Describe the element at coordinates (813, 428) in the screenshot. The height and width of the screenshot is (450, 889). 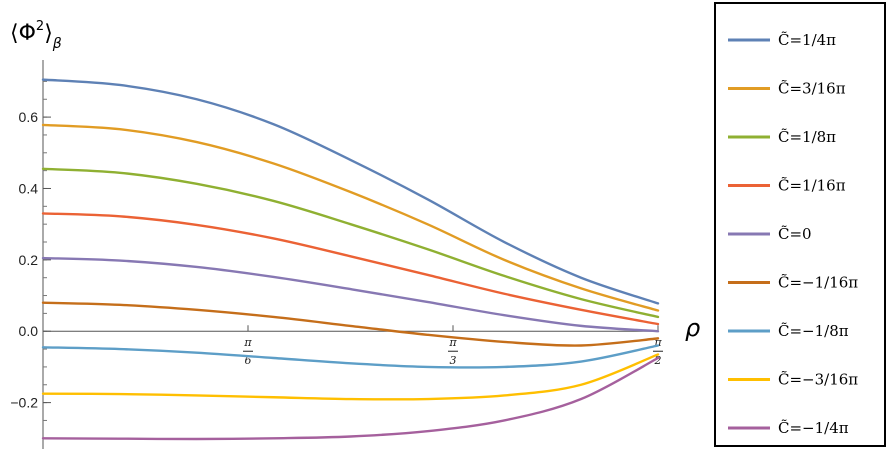
I see `legend-label-8: C̃=−1/4π` at that location.